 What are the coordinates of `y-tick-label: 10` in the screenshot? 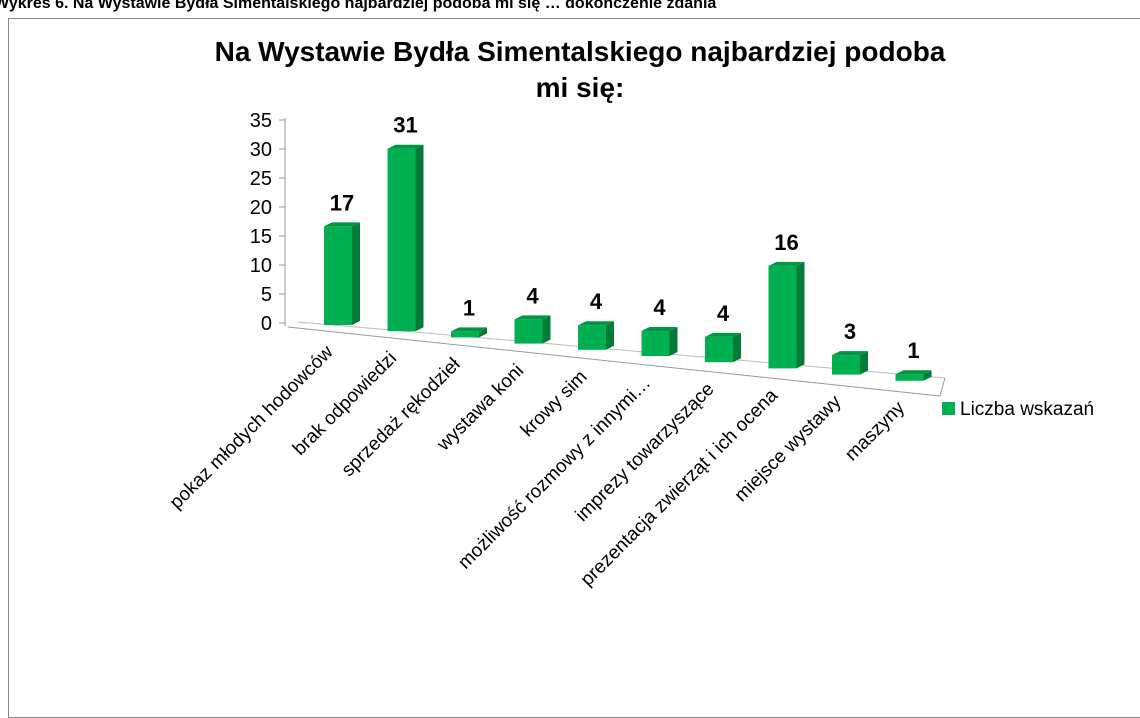 It's located at (261, 266).